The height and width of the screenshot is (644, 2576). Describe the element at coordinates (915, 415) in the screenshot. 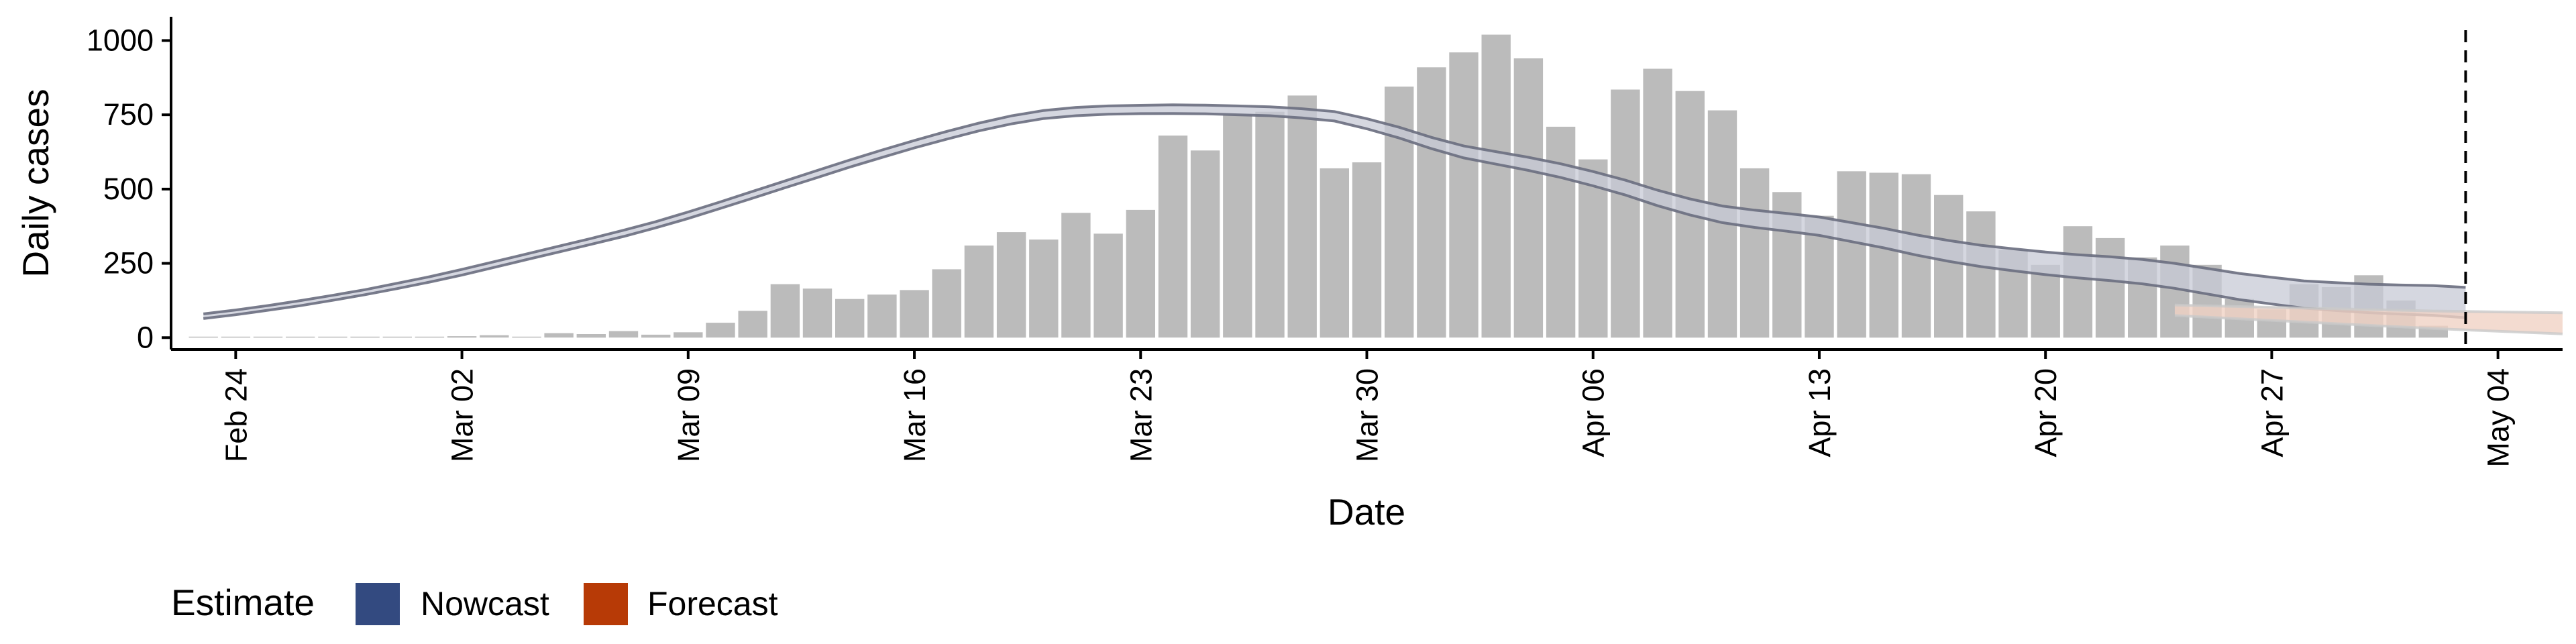

I see `x-tick-label: Mar 16` at that location.